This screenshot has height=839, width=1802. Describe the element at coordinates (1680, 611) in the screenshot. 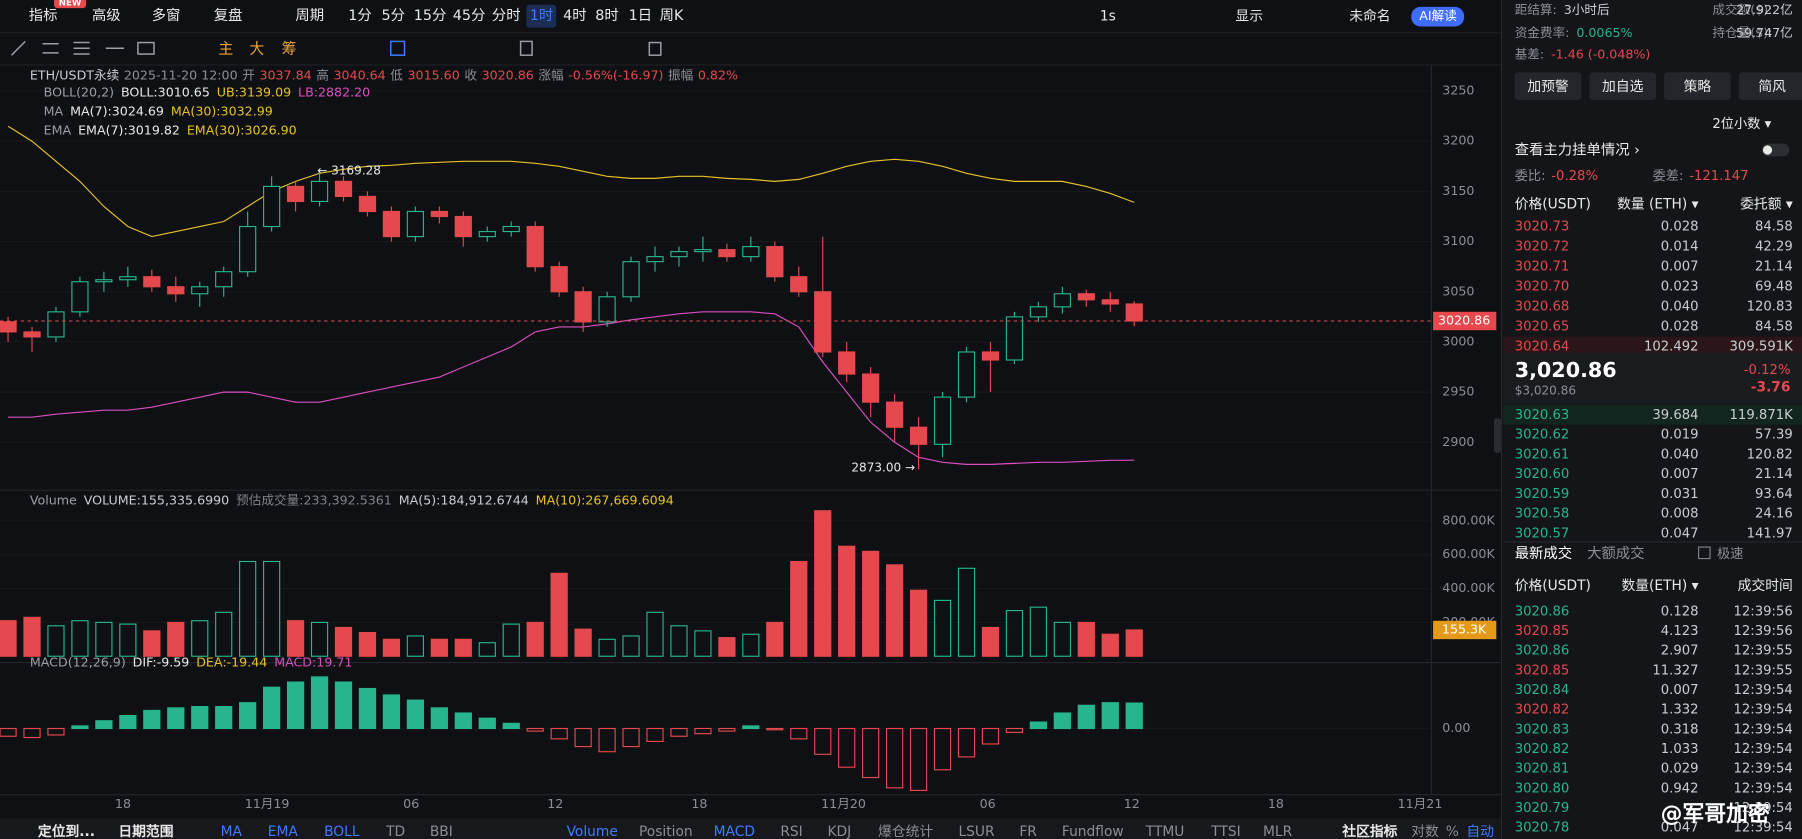

I see `trade-qty: 0.128` at that location.